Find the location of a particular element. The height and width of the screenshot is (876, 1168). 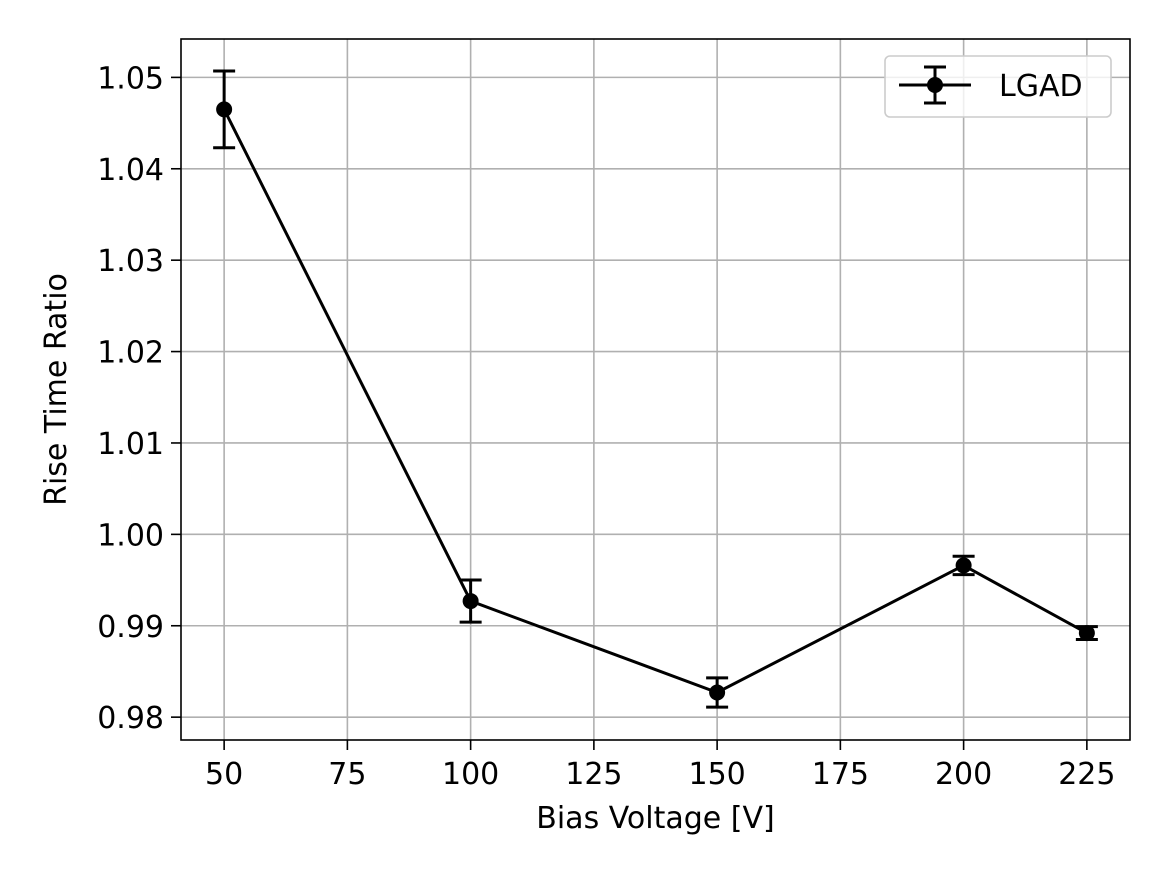

x-tick-label: 225 is located at coordinates (1086, 774).